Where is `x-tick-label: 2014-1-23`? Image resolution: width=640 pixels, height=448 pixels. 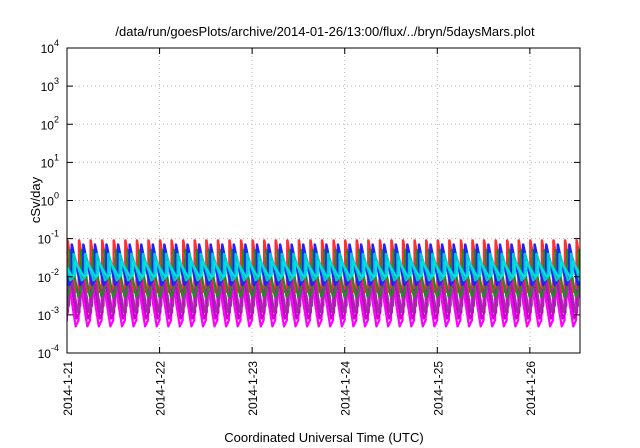 x-tick-label: 2014-1-23 is located at coordinates (253, 388).